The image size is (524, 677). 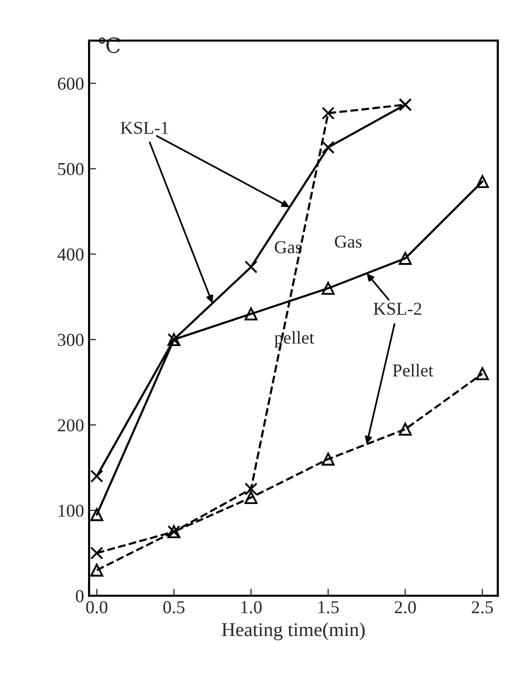 I want to click on y-tick-label: 200, so click(x=71, y=425).